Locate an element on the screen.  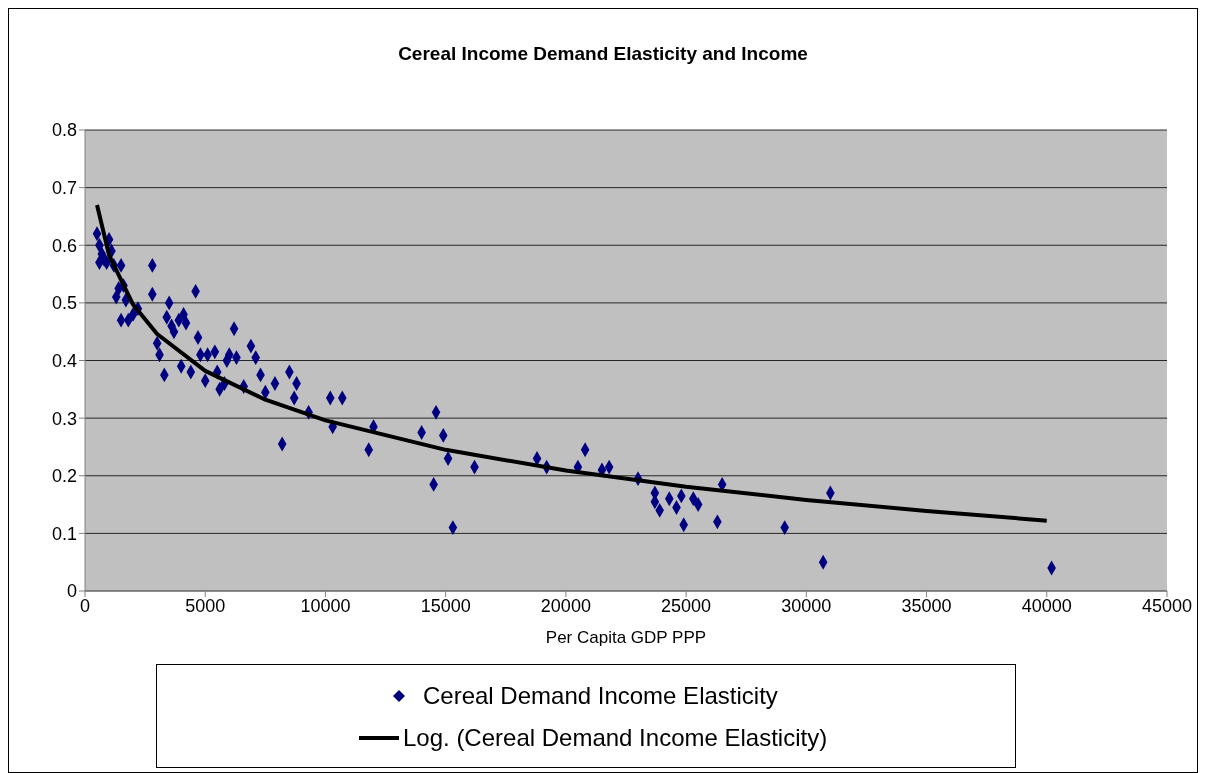
y-tick-label: 0.8 is located at coordinates (64, 130).